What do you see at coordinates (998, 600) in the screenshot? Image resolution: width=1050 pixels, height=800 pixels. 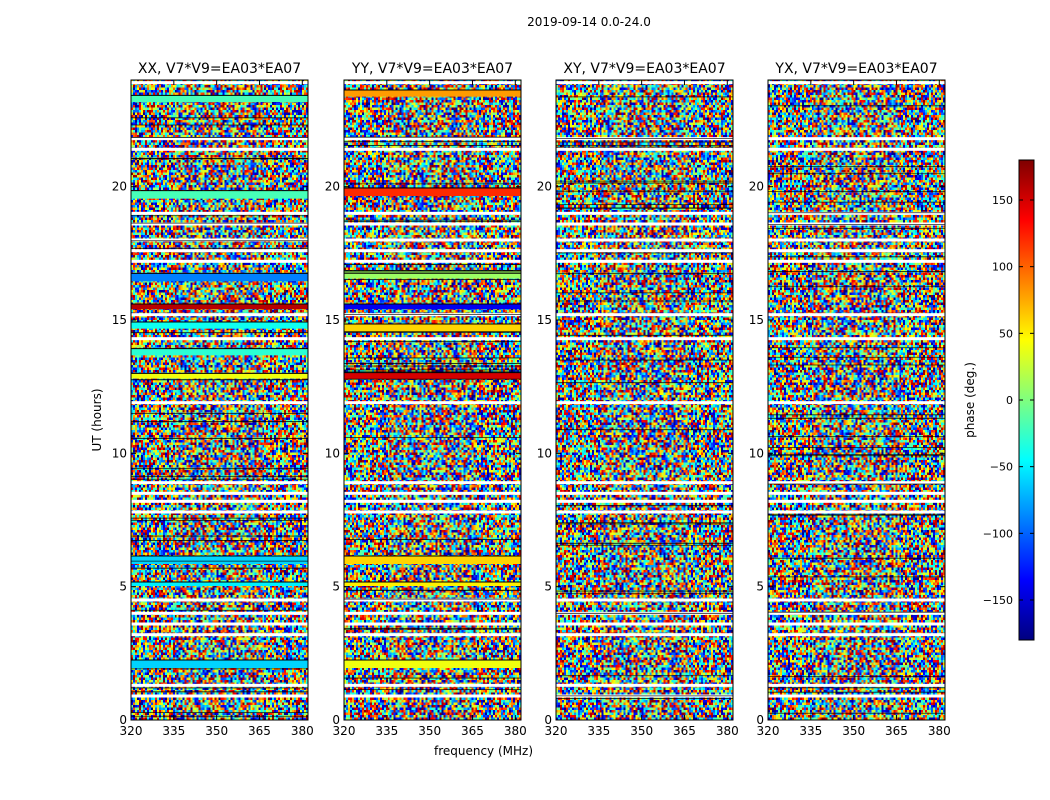 I see `colorbar-tick-label: −150` at bounding box center [998, 600].